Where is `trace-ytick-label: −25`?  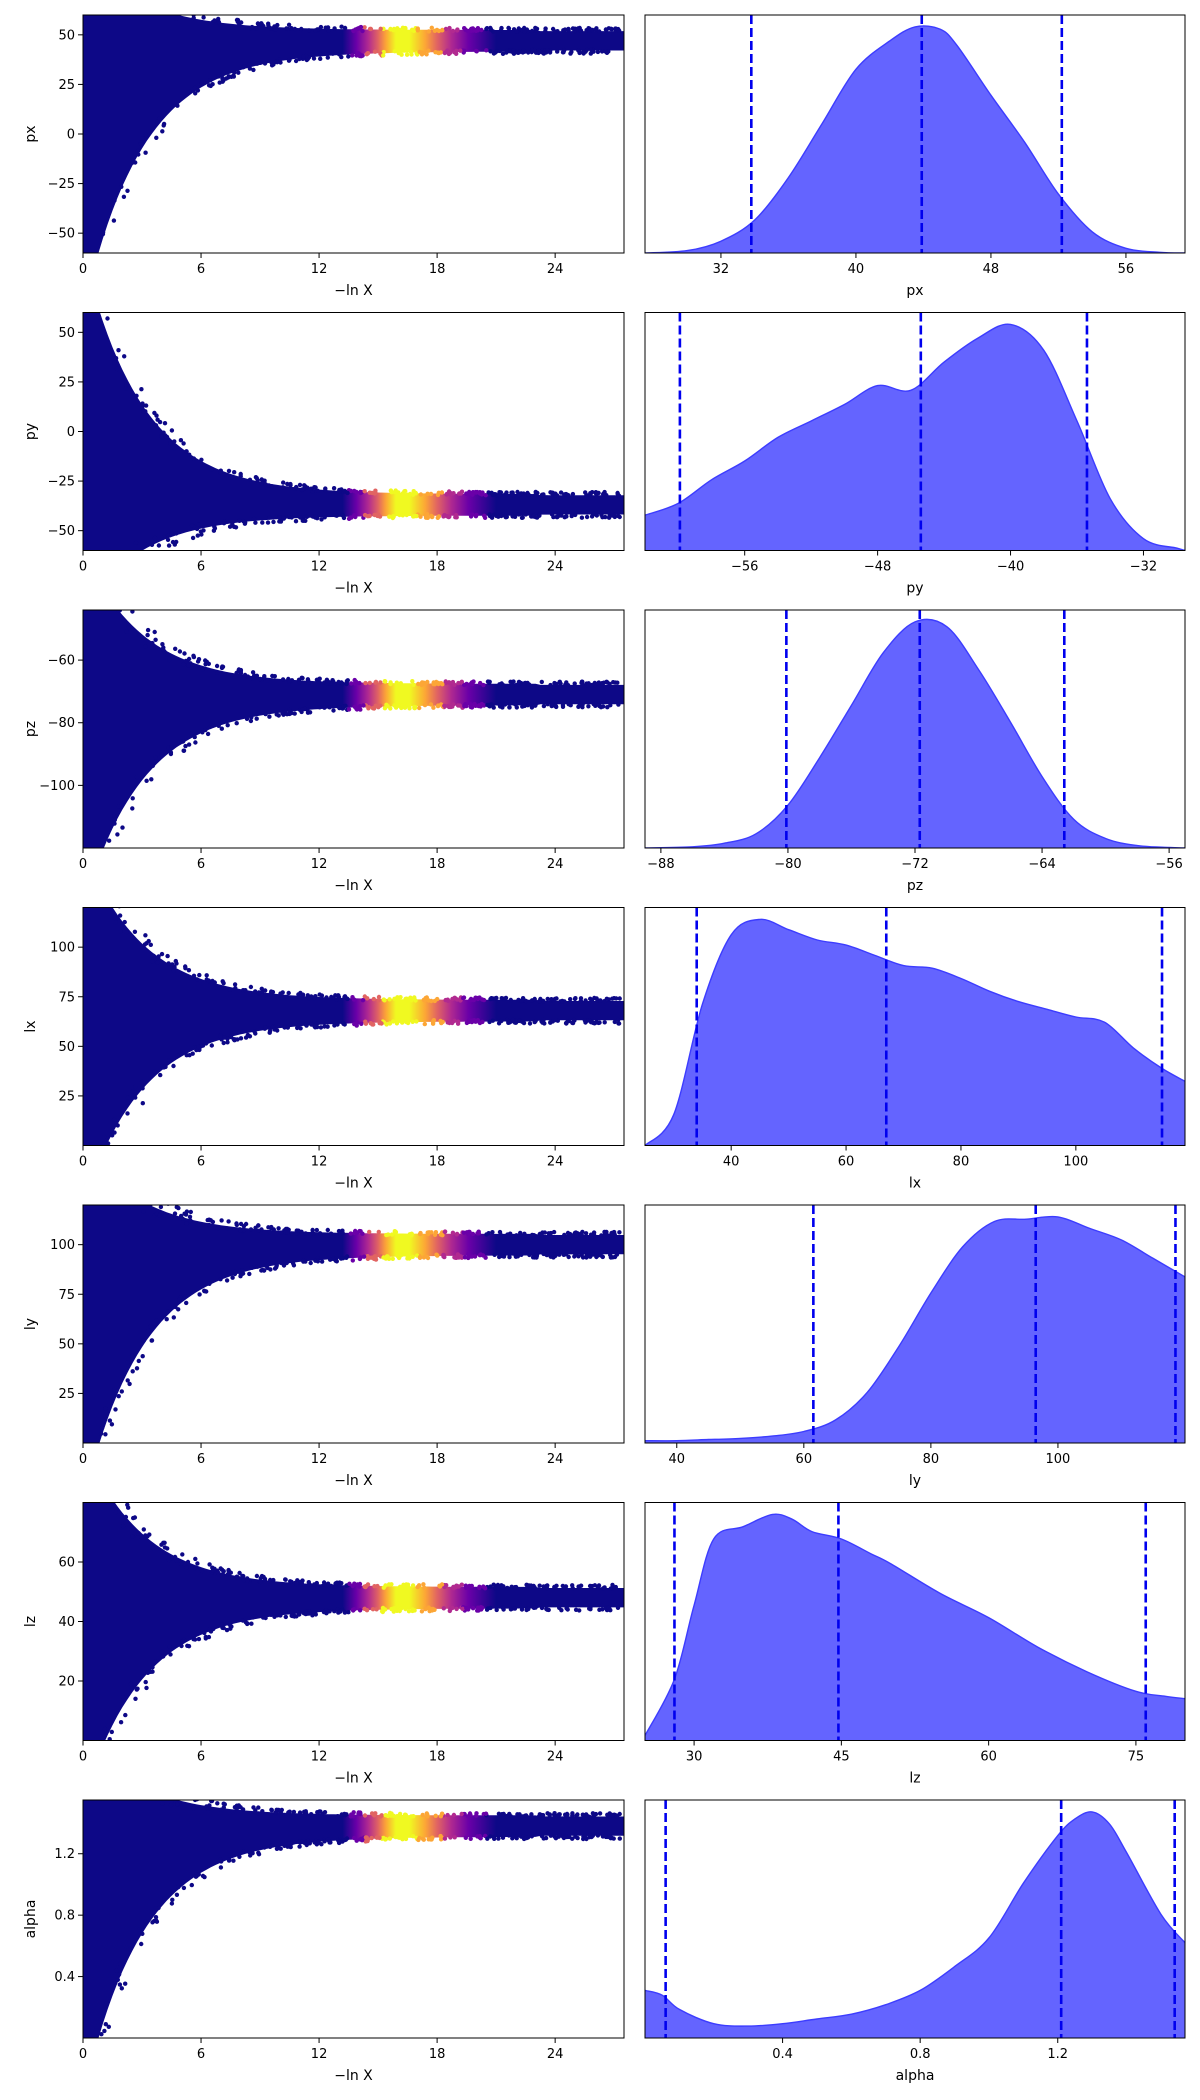
trace-ytick-label: −25 is located at coordinates (61, 482).